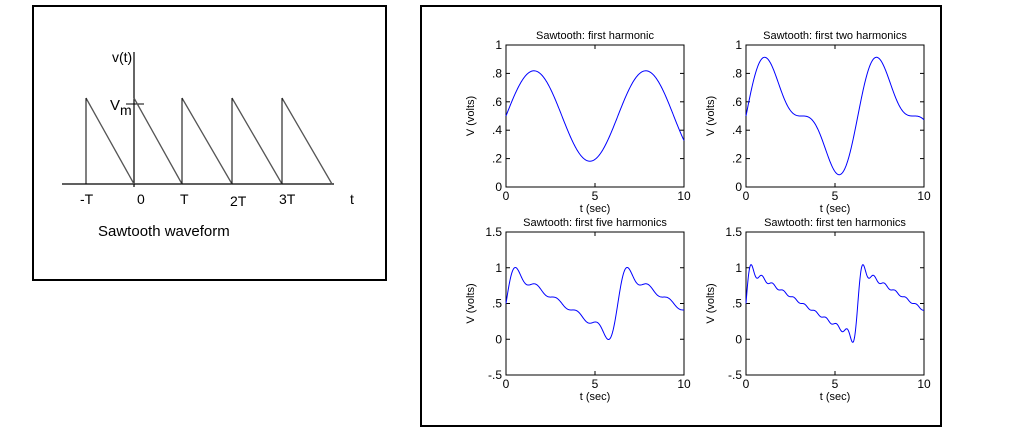 The width and height of the screenshot is (1024, 431). What do you see at coordinates (121, 107) in the screenshot?
I see `diagram-vm-label: Vm` at bounding box center [121, 107].